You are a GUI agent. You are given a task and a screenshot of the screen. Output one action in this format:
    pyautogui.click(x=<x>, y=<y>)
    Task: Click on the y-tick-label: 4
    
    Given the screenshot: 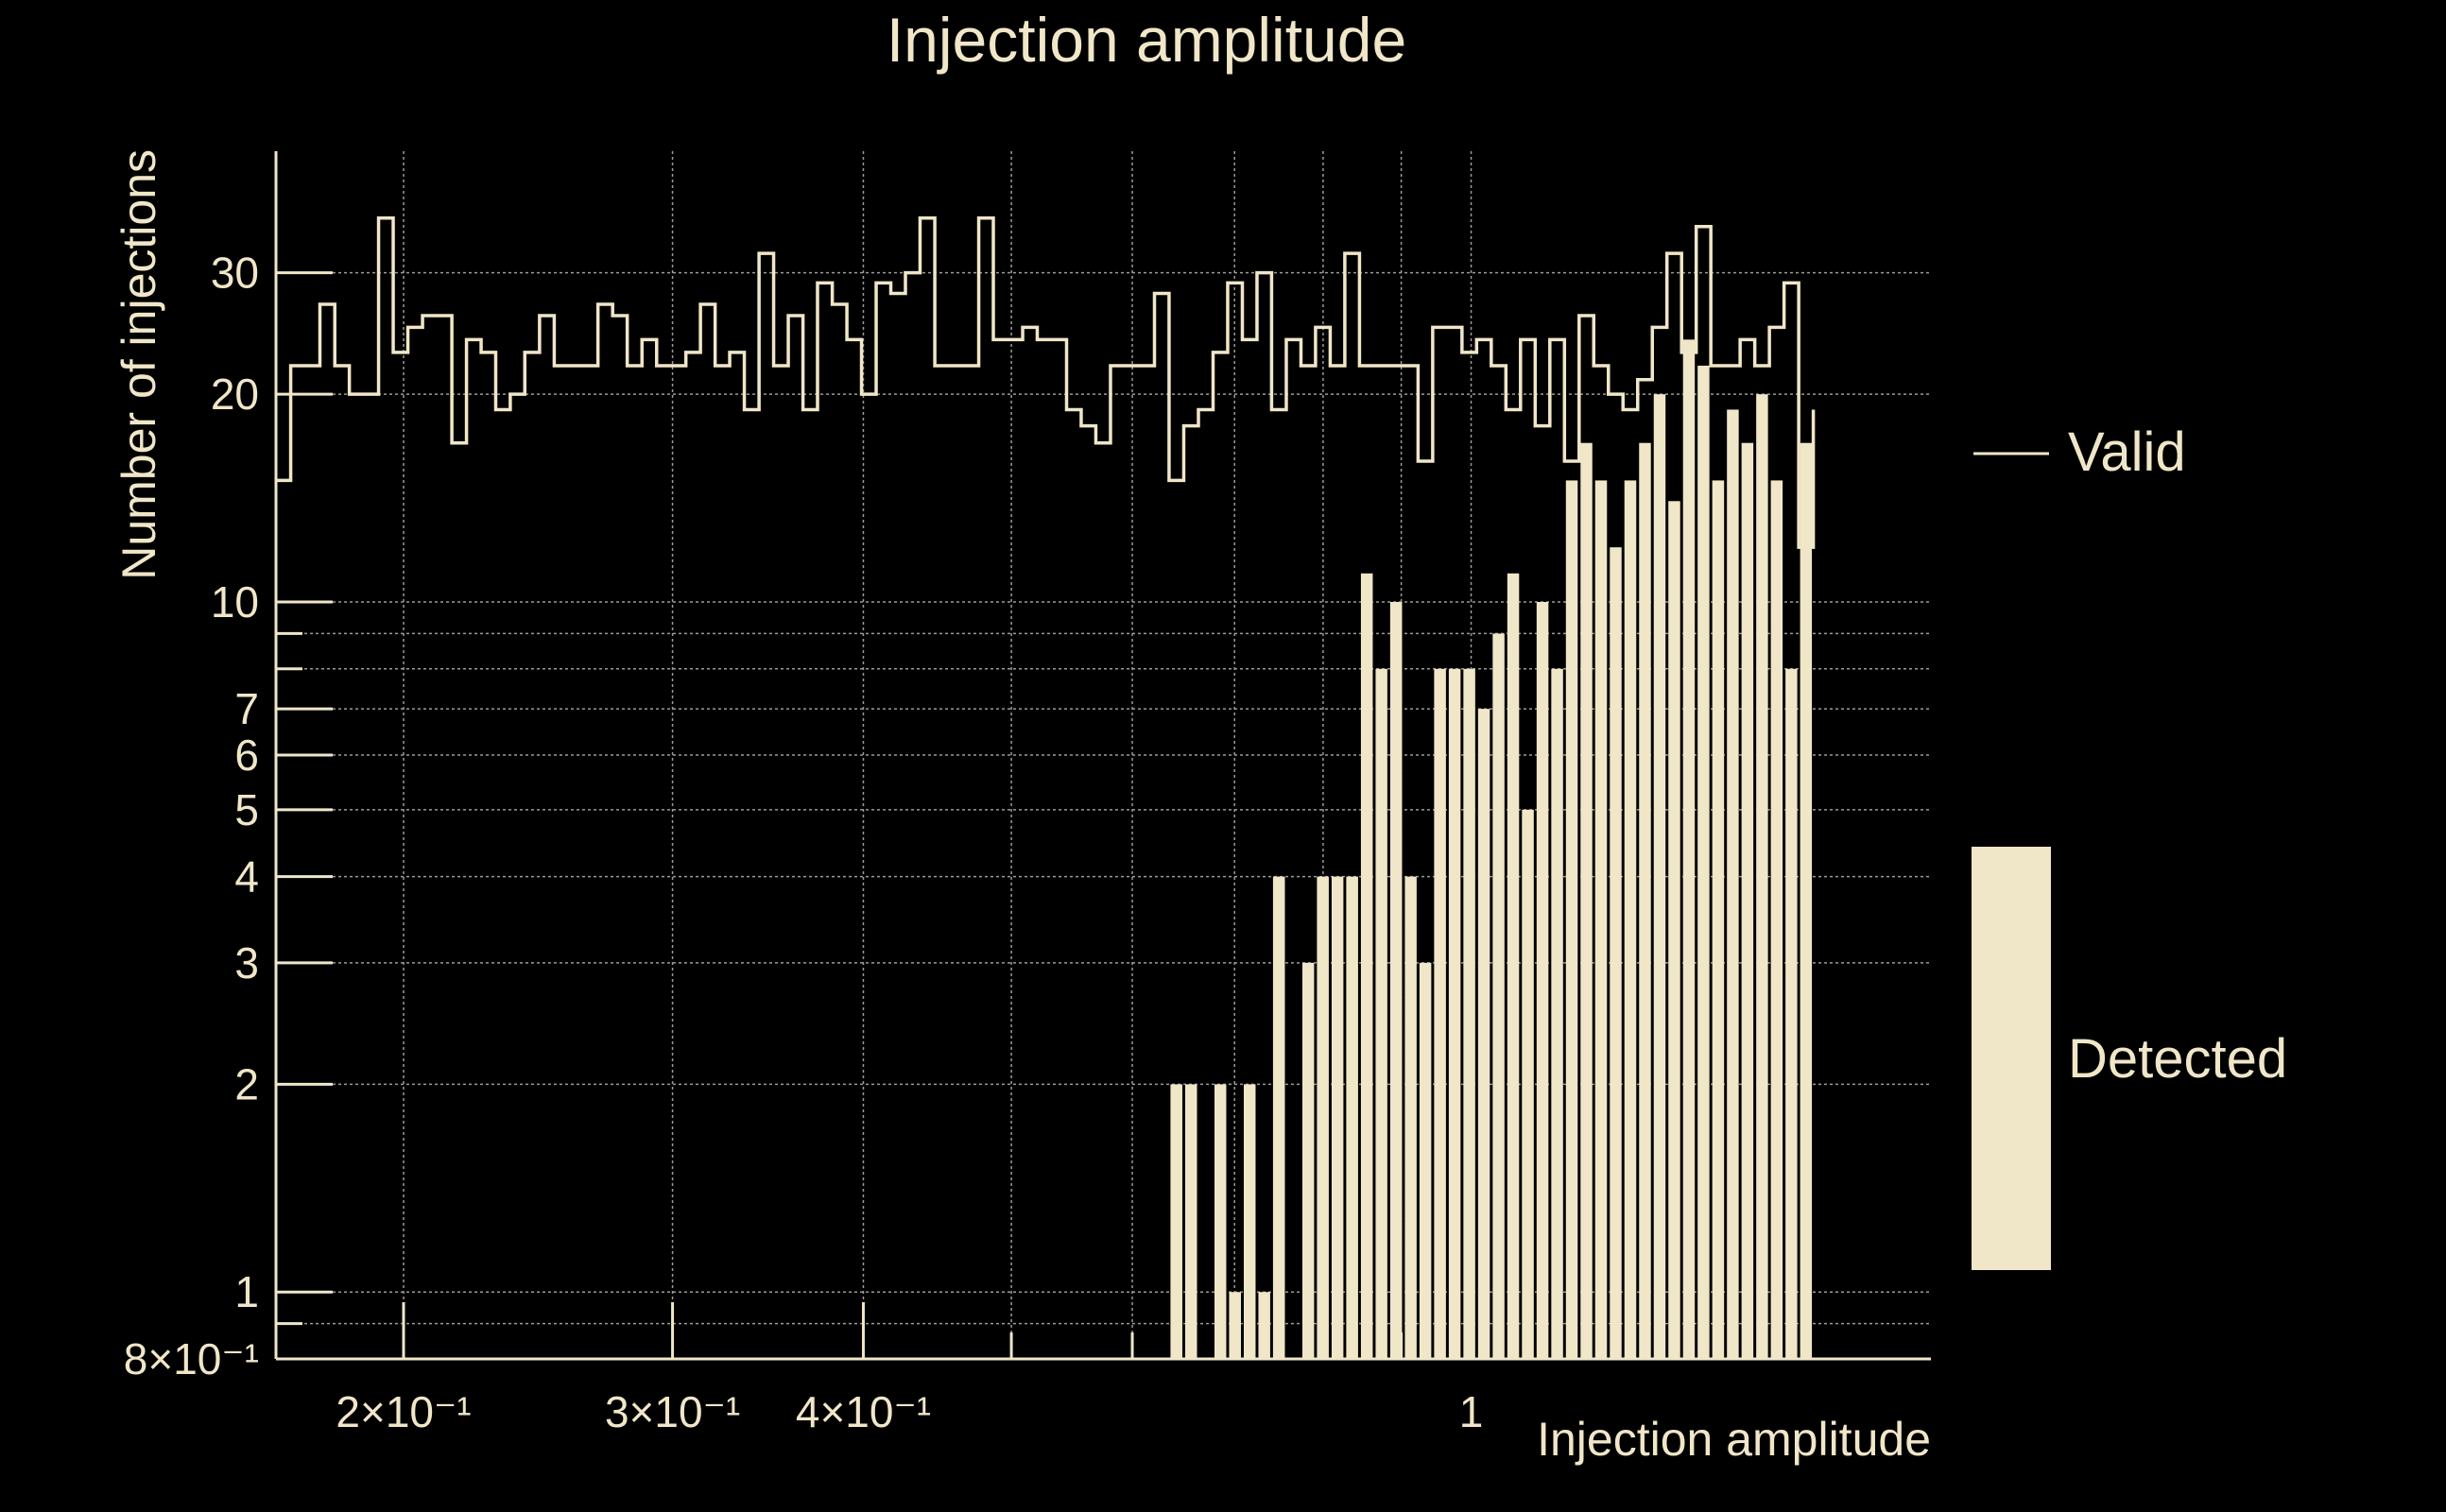 What is the action you would take?
    pyautogui.click(x=247, y=877)
    